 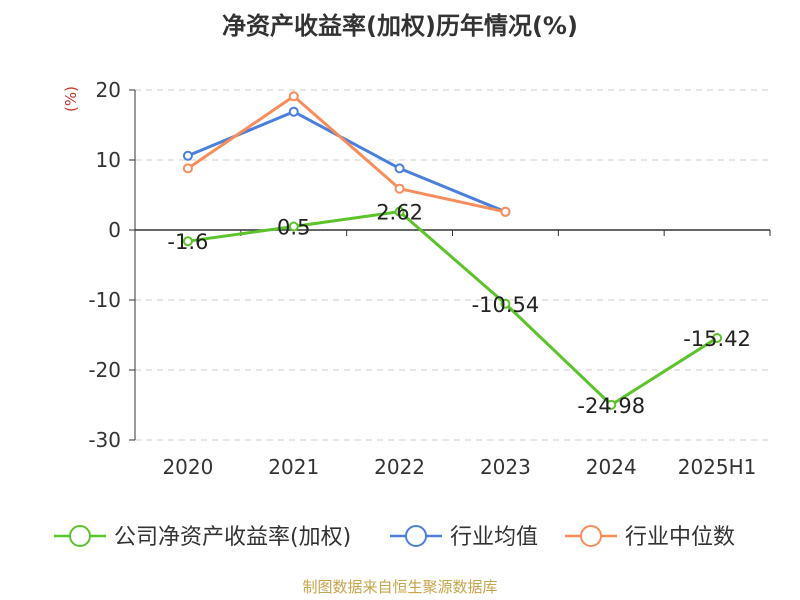 I want to click on data-label: 2.62, so click(x=399, y=213).